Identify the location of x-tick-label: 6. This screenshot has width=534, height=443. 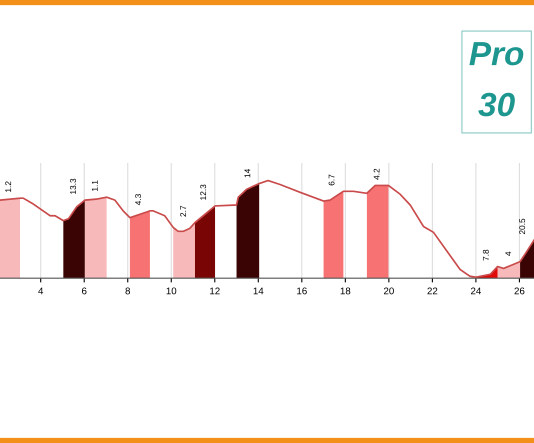
(84, 290).